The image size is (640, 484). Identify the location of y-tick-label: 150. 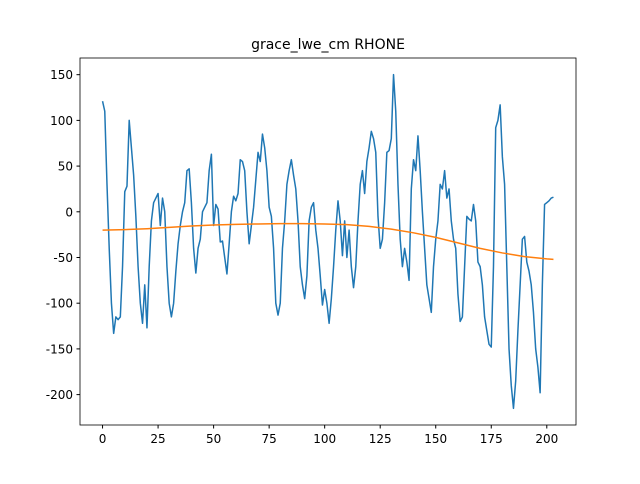
(61, 75).